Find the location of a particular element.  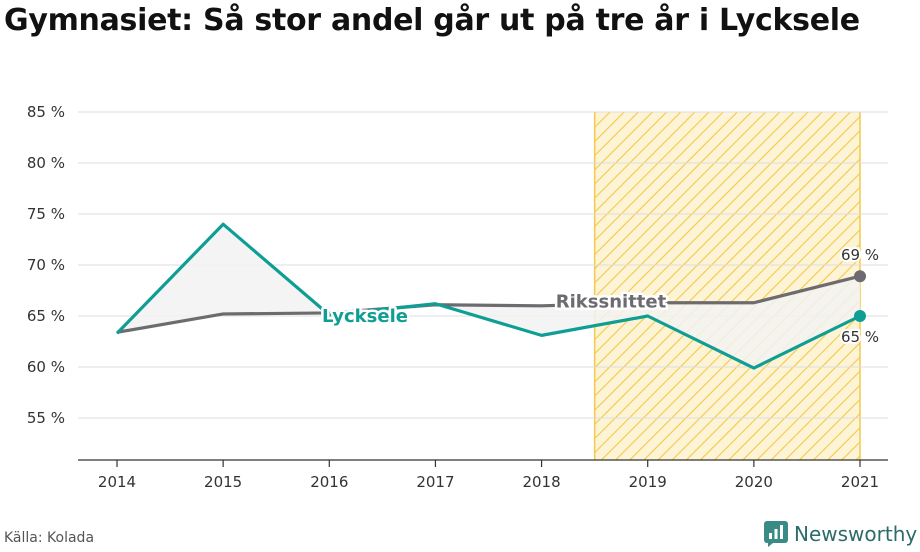

axes: 2014 2015 2016 2017 2018 2019 2020 2021 is located at coordinates (483, 475).